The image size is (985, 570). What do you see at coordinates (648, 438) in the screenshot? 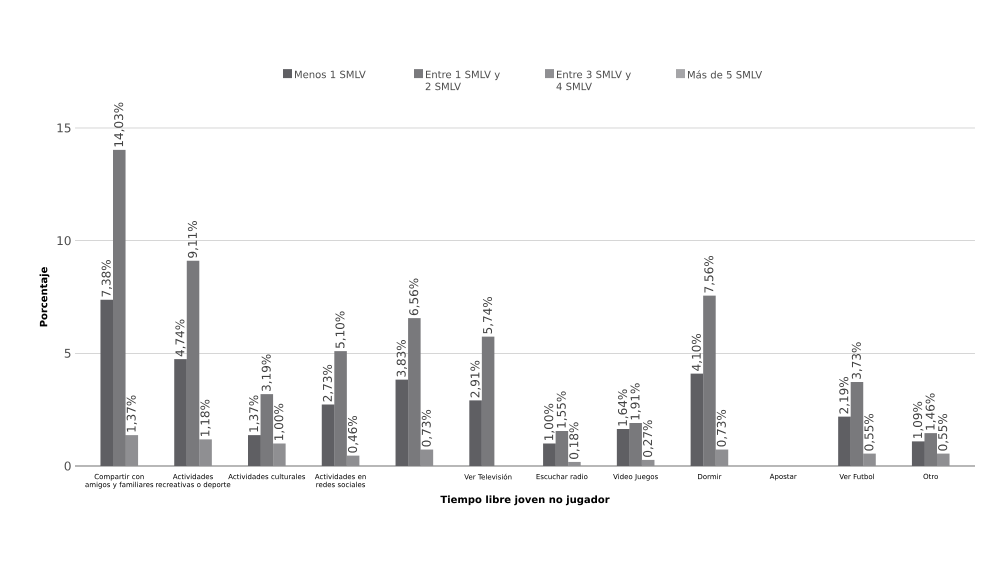
I see `data-label: 0,27%` at bounding box center [648, 438].